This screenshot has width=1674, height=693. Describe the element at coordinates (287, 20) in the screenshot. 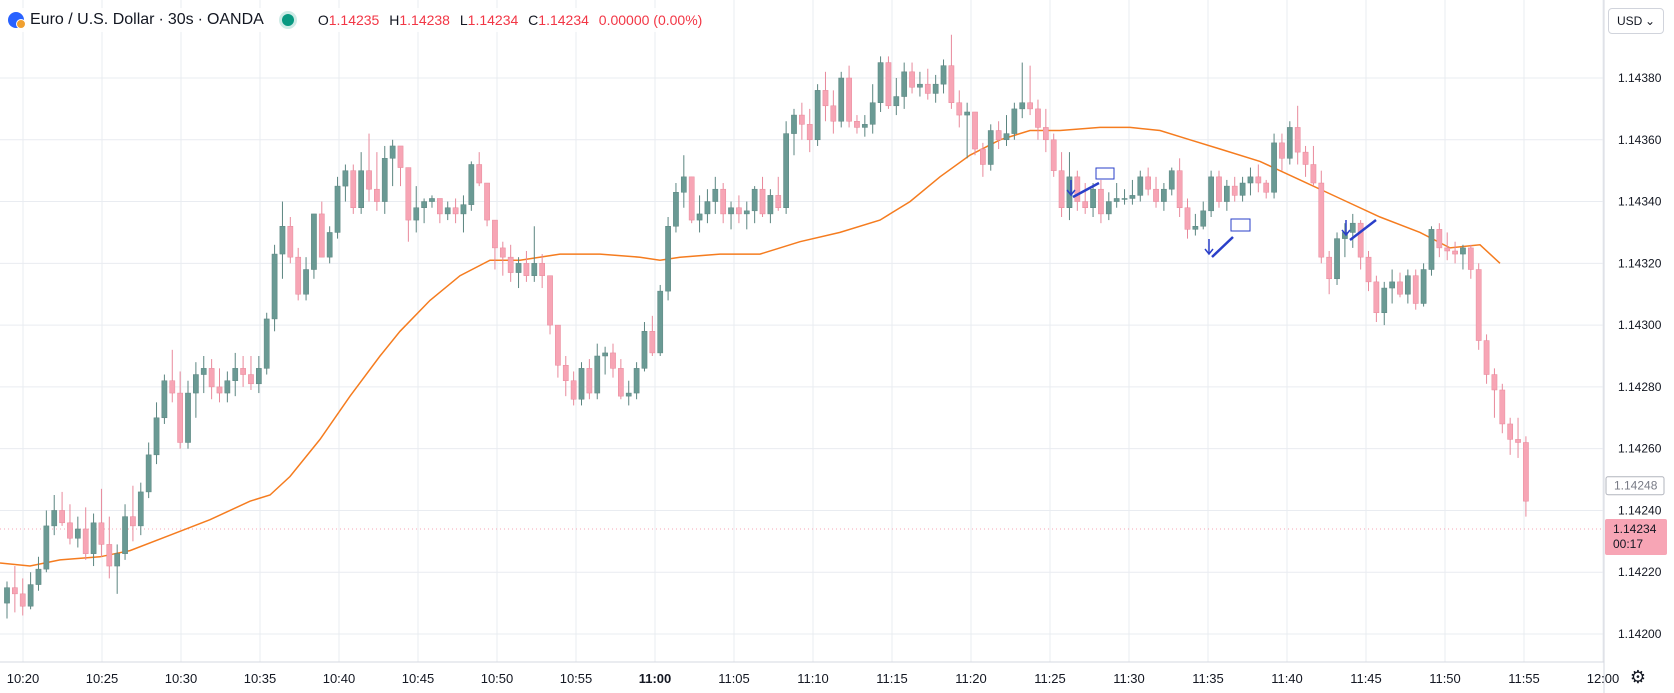

I see `market-status-icon` at that location.